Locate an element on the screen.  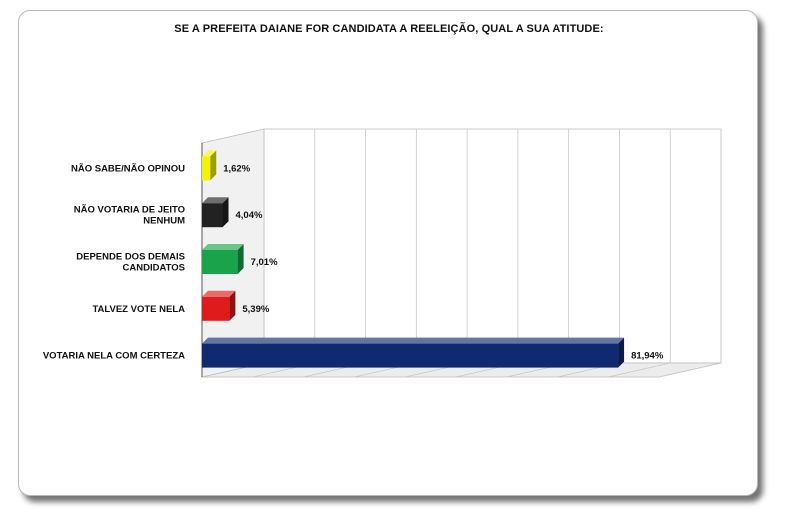
category-label-2-0: DEPENDE DOS DEMAIS is located at coordinates (130, 257).